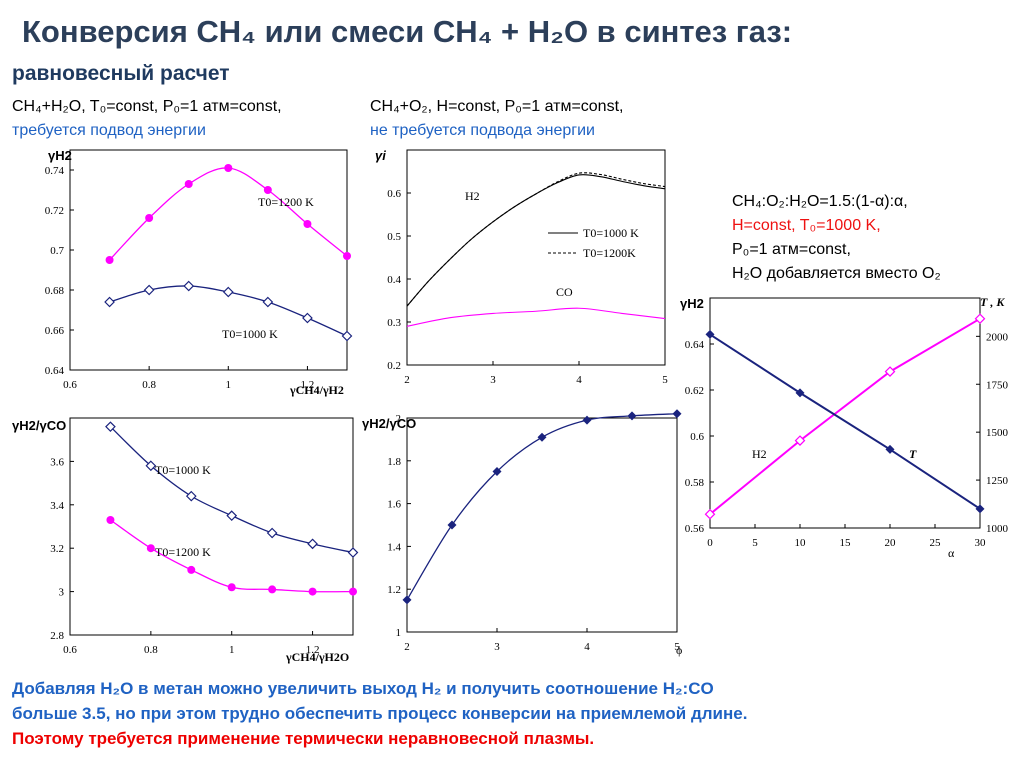 The image size is (1024, 768). Describe the element at coordinates (229, 385) in the screenshot. I see `x-tick-label: 1` at that location.